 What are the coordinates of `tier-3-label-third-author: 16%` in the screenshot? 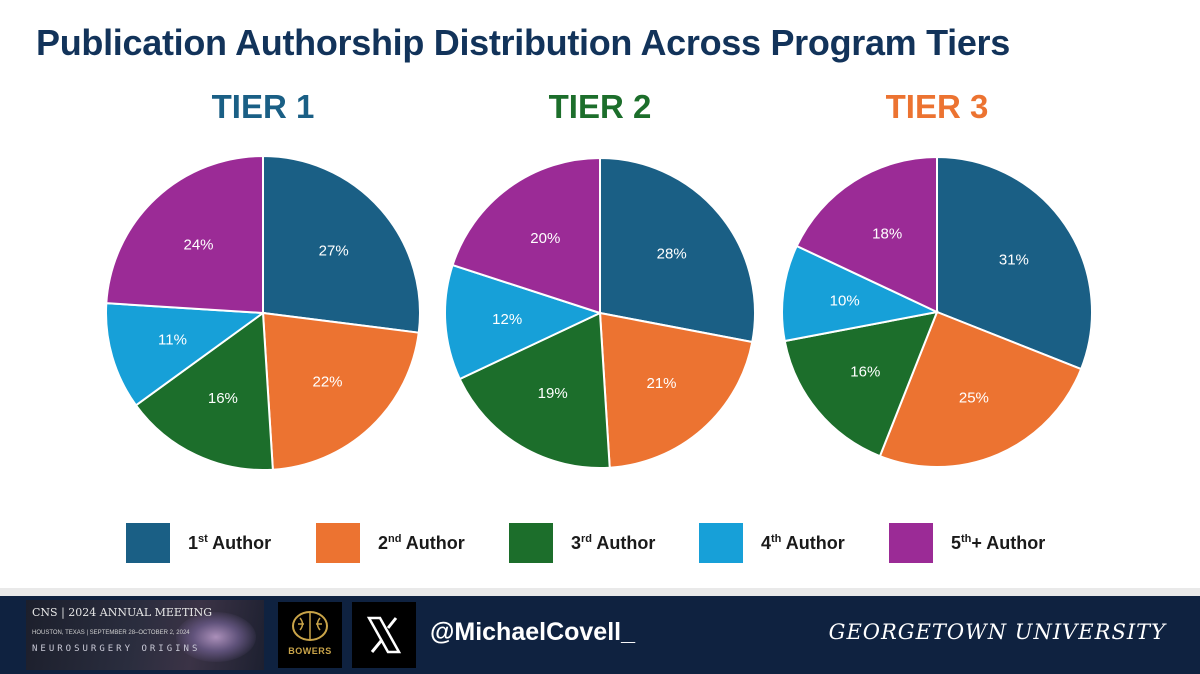 It's located at (865, 371).